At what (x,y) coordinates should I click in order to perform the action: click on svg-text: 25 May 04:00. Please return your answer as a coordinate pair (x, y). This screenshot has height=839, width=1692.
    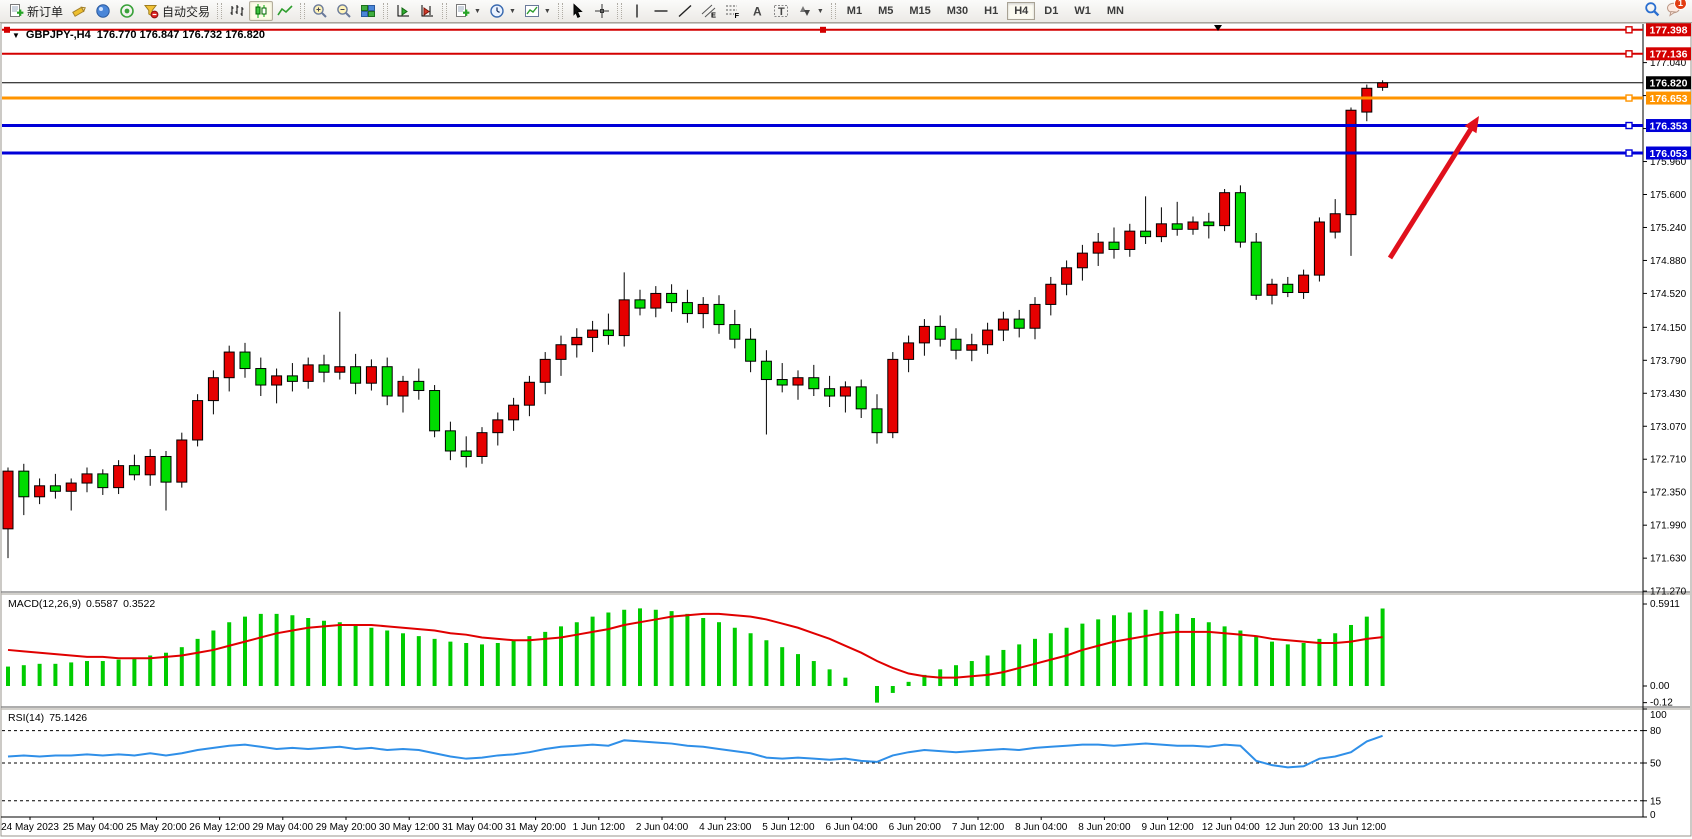
    Looking at the image, I should click on (93, 827).